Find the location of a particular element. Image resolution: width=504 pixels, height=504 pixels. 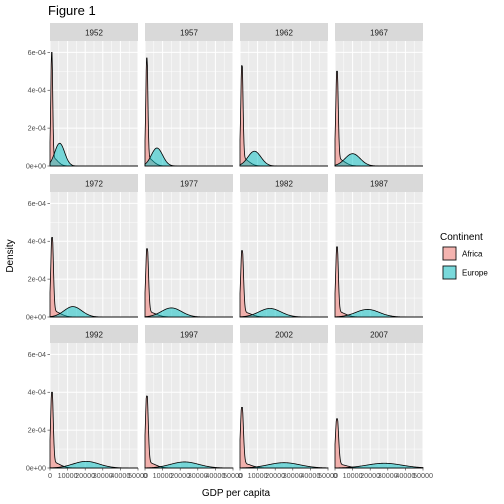

facet-label: 1977 is located at coordinates (189, 184).